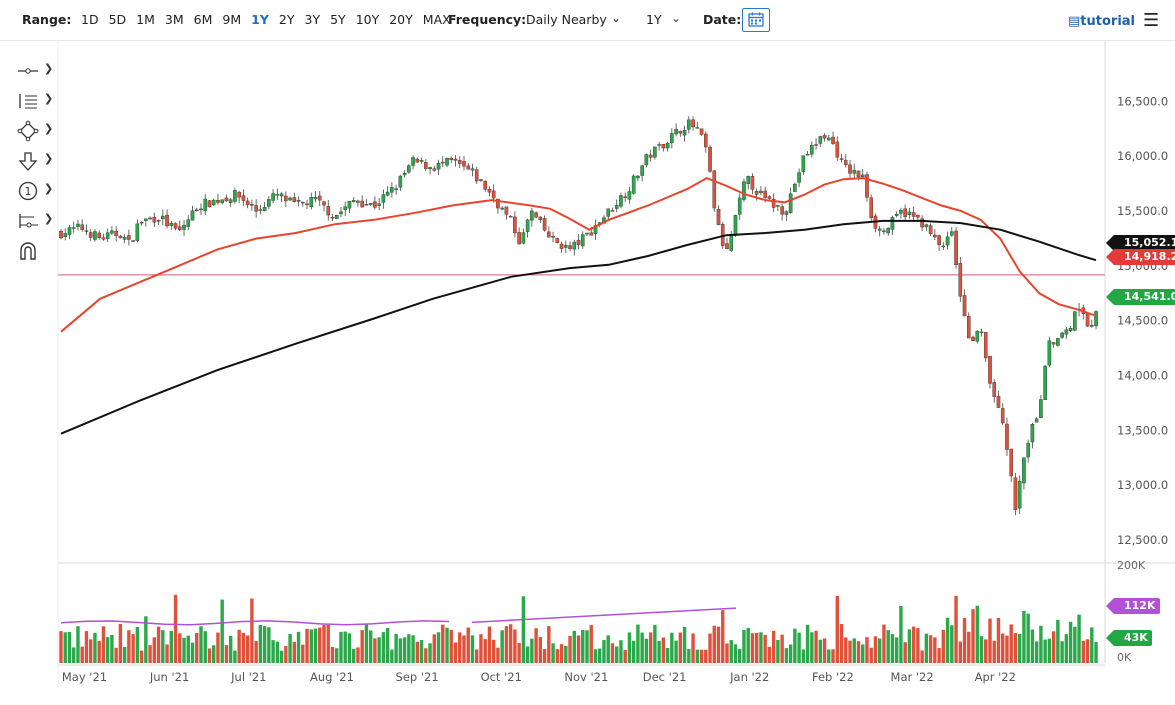 This screenshot has height=705, width=1175. I want to click on x-tick-label: May '21, so click(84, 677).